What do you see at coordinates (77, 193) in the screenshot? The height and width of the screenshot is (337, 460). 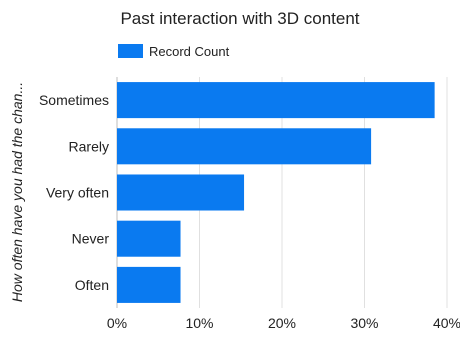 I see `category-label: Very often` at bounding box center [77, 193].